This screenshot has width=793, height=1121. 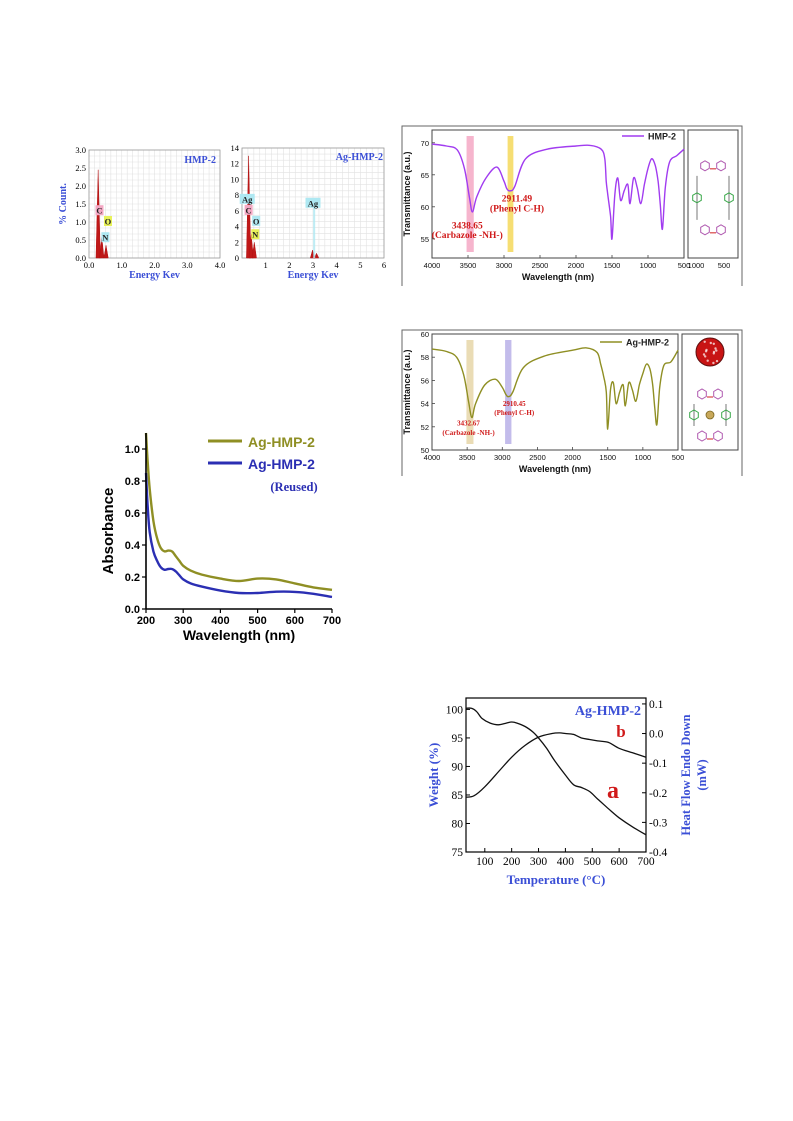 What do you see at coordinates (99, 211) in the screenshot?
I see `element-label: C` at bounding box center [99, 211].